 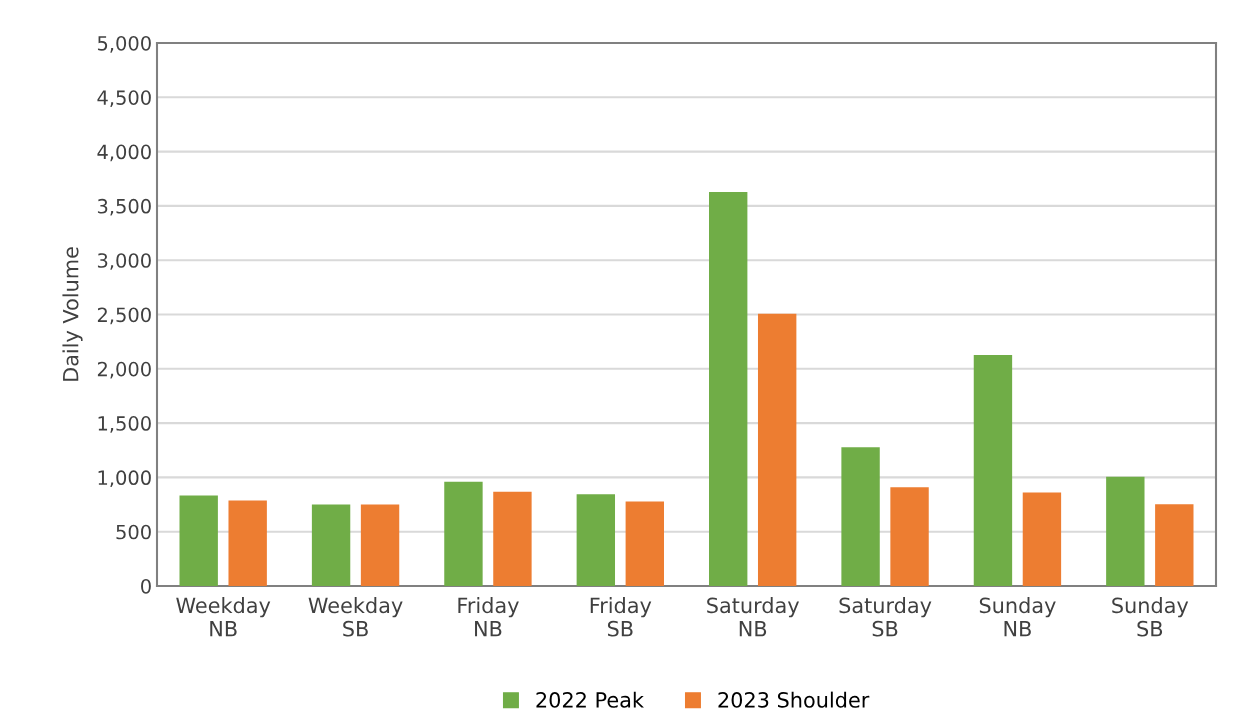 What do you see at coordinates (124, 207) in the screenshot?
I see `y-tick-label: 3,500` at bounding box center [124, 207].